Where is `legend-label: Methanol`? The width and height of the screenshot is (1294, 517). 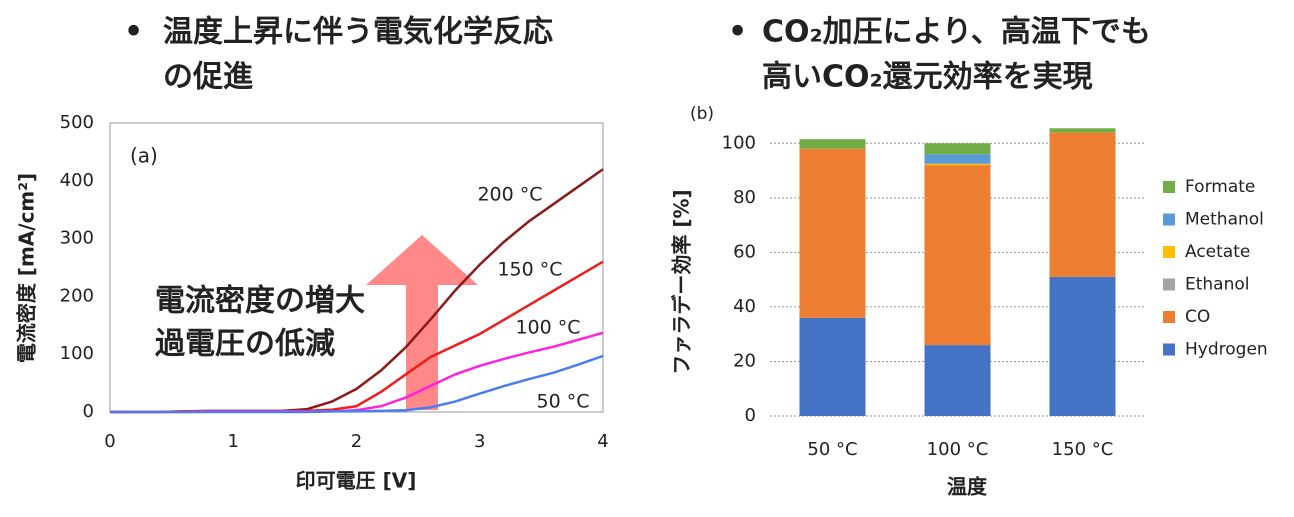
legend-label: Methanol is located at coordinates (1224, 220).